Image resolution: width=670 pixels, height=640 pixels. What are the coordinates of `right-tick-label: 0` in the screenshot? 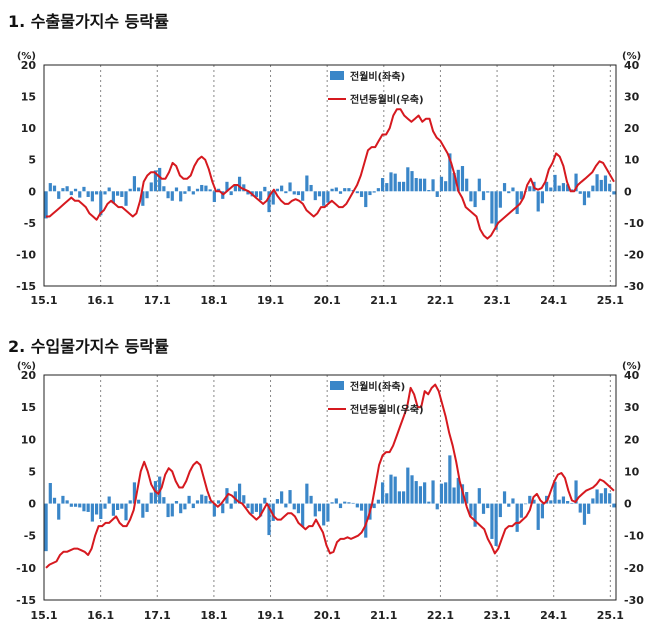 It's located at (628, 191).